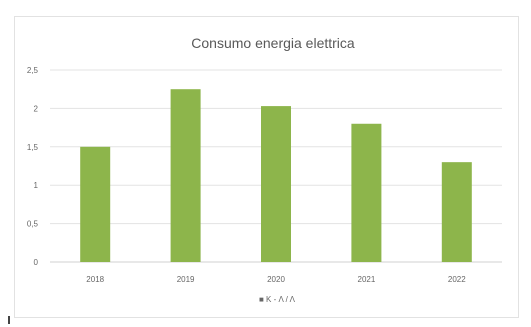 This screenshot has height=327, width=531. I want to click on y-tick-label: 1,5, so click(33, 147).